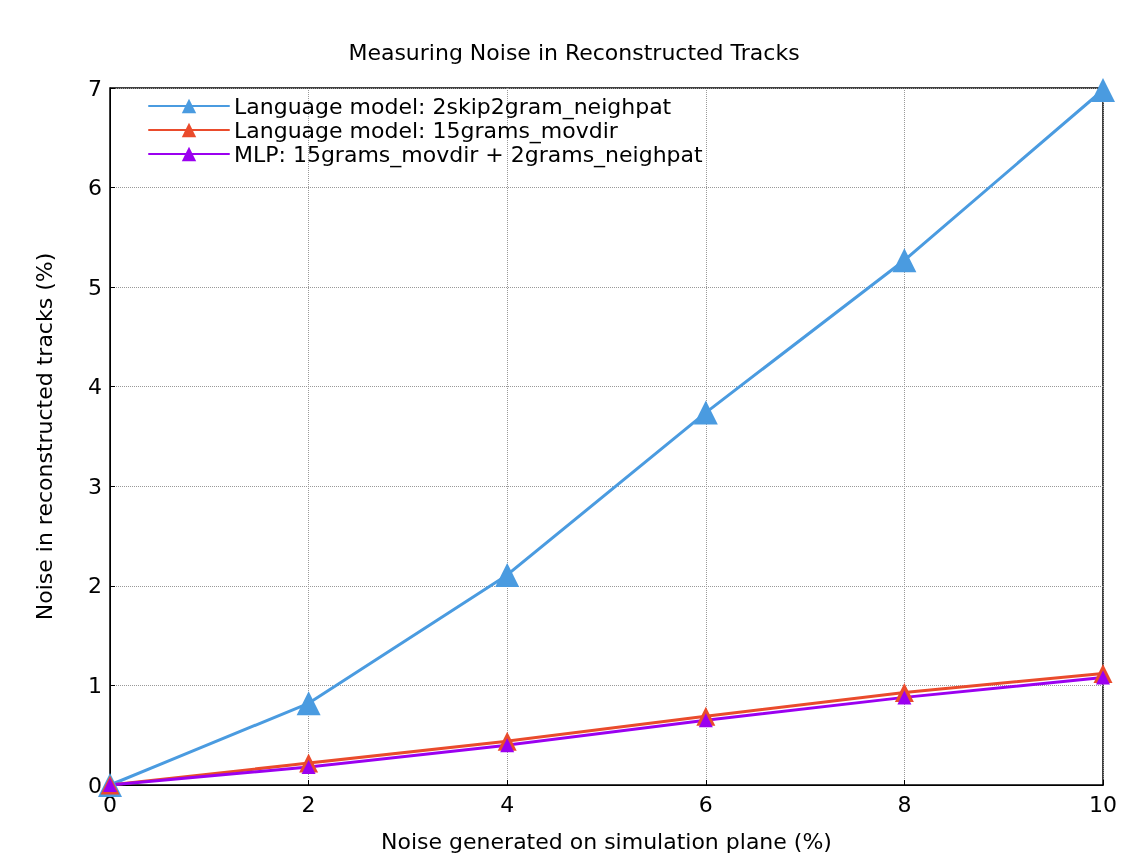  Describe the element at coordinates (95, 88) in the screenshot. I see `y-tick-label: 7` at that location.